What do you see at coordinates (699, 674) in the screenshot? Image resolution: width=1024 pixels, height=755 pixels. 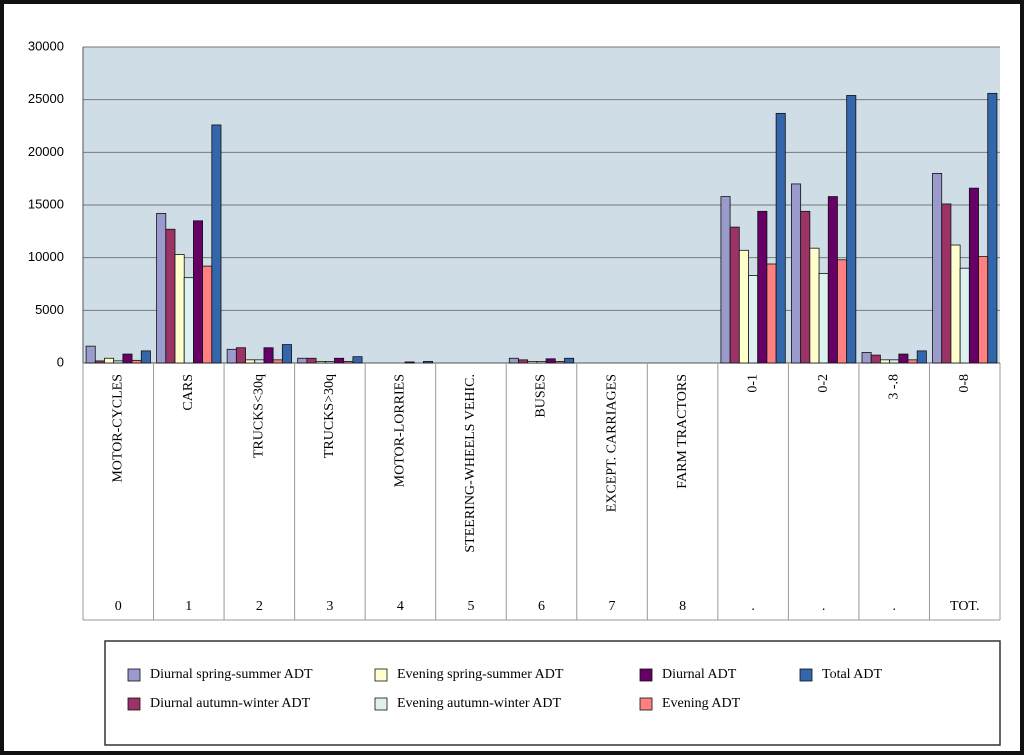 I see `legend-label: Diurnal ADT` at bounding box center [699, 674].